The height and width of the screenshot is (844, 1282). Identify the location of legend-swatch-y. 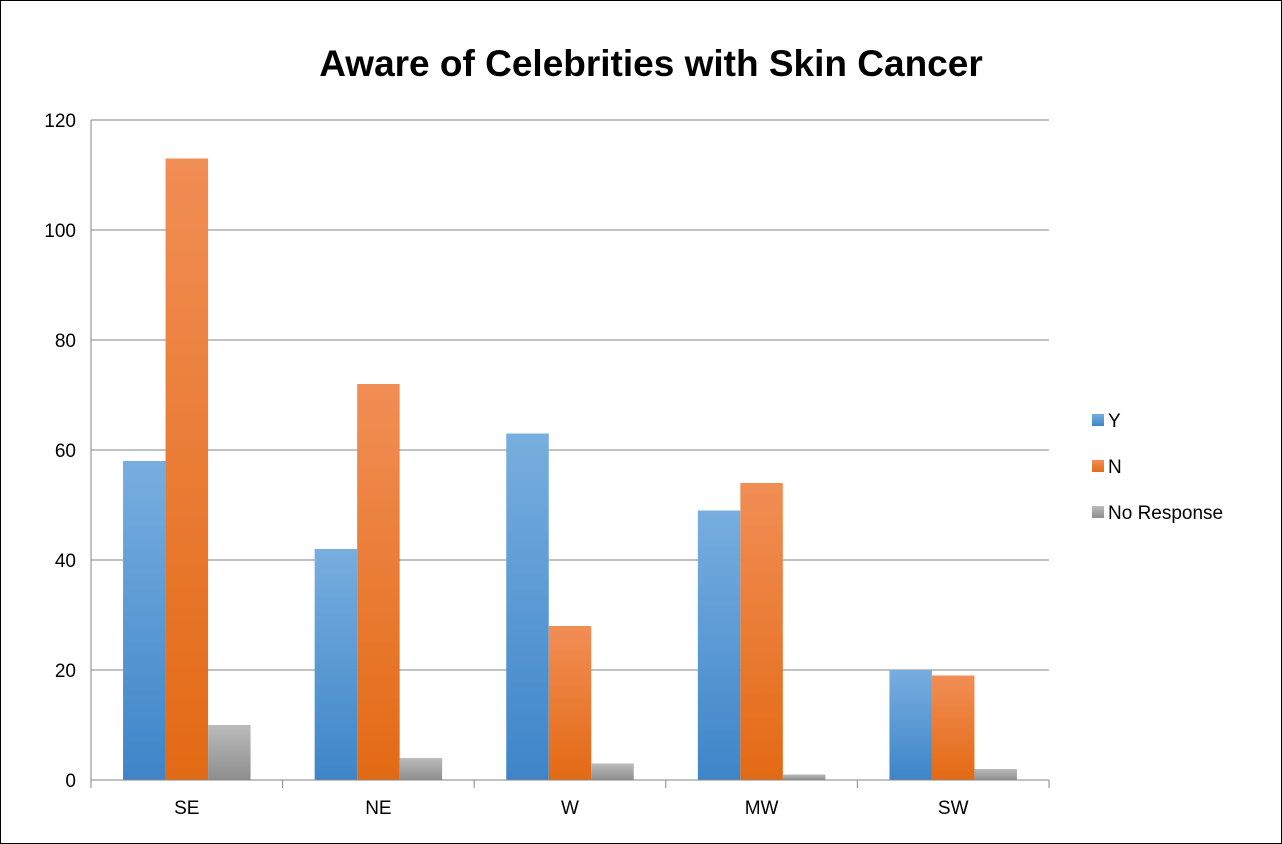
(1098, 420).